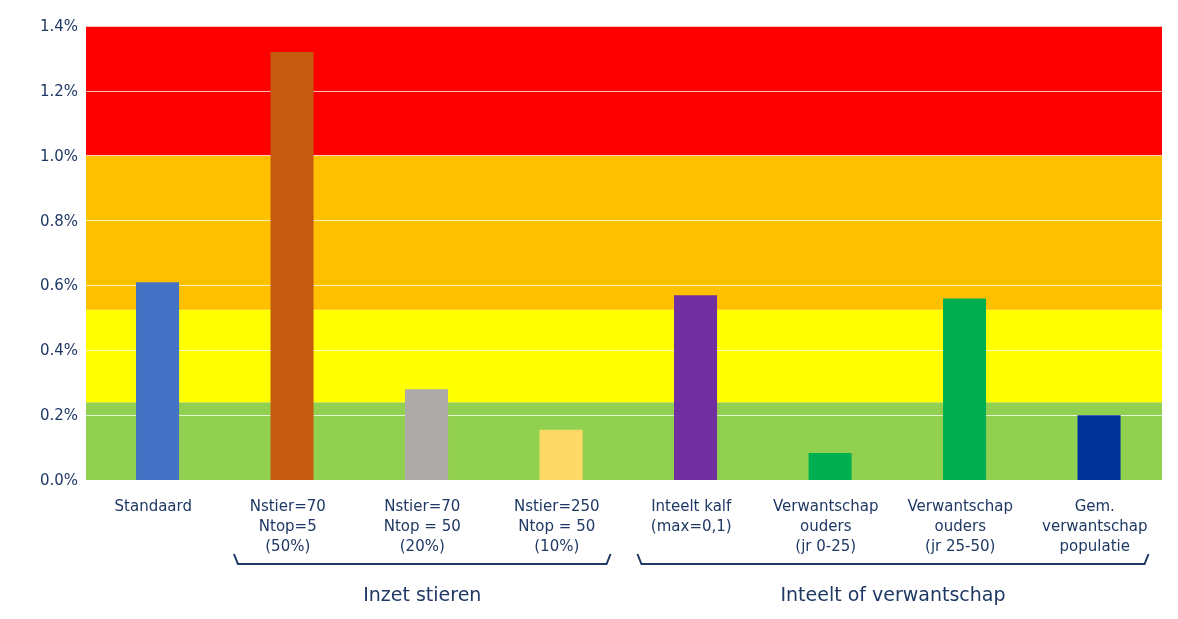 This screenshot has height=619, width=1178. What do you see at coordinates (422, 594) in the screenshot?
I see `text: Inzet stieren` at bounding box center [422, 594].